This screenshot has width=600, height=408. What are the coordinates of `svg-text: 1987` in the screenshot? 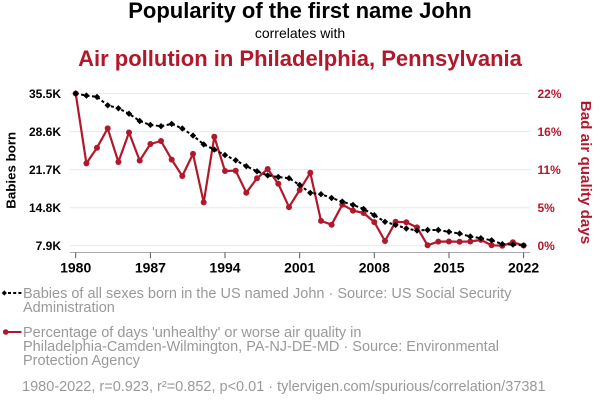 It's located at (150, 268).